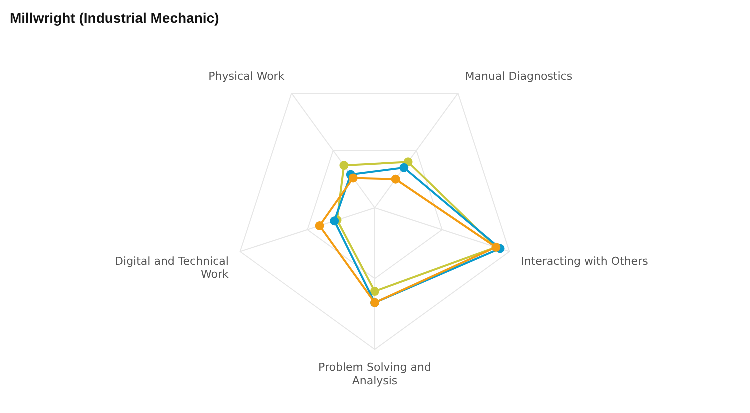 The width and height of the screenshot is (750, 413). Describe the element at coordinates (247, 76) in the screenshot. I see `spoke-label: Physical Work` at that location.